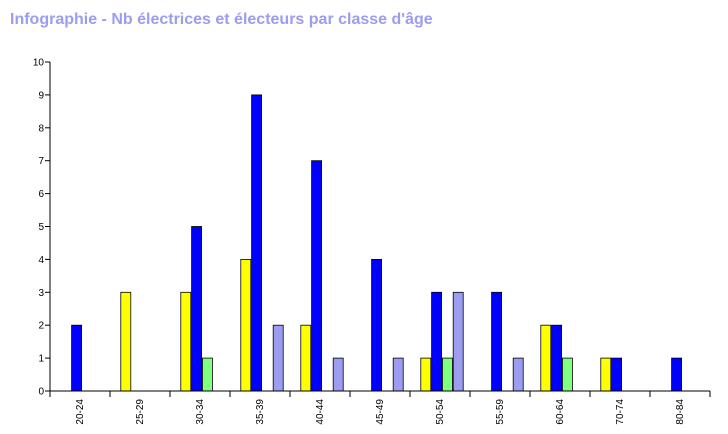 The image size is (728, 434). What do you see at coordinates (41, 161) in the screenshot?
I see `y-tick-label: 7` at bounding box center [41, 161].